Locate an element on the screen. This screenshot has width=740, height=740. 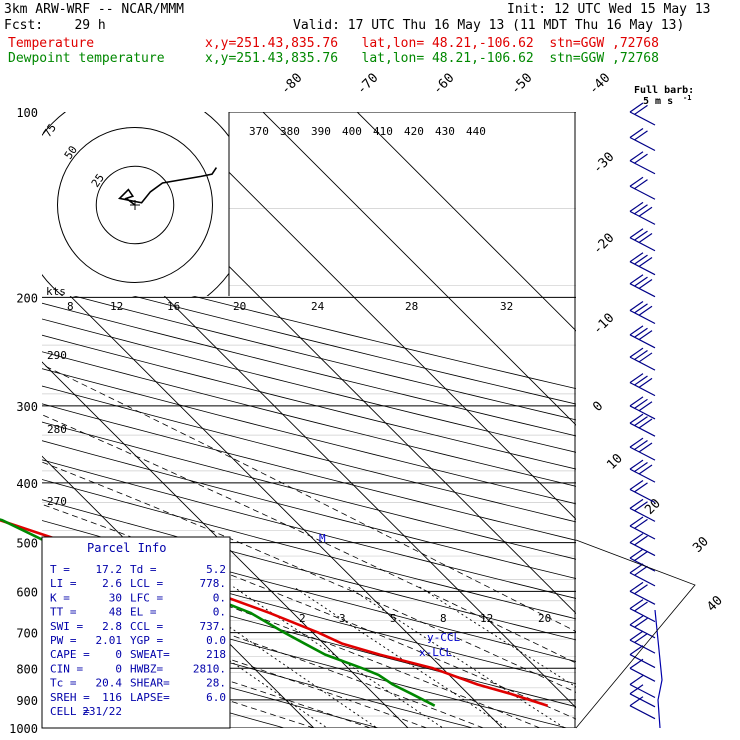
model-title: 3km ARW-WRF -- NCAR/MMM is located at coordinates (94, 9).